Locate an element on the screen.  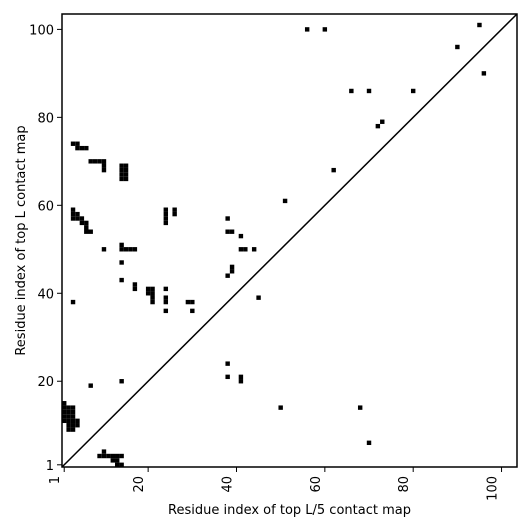
y-tick-label: 60 is located at coordinates (45, 206).